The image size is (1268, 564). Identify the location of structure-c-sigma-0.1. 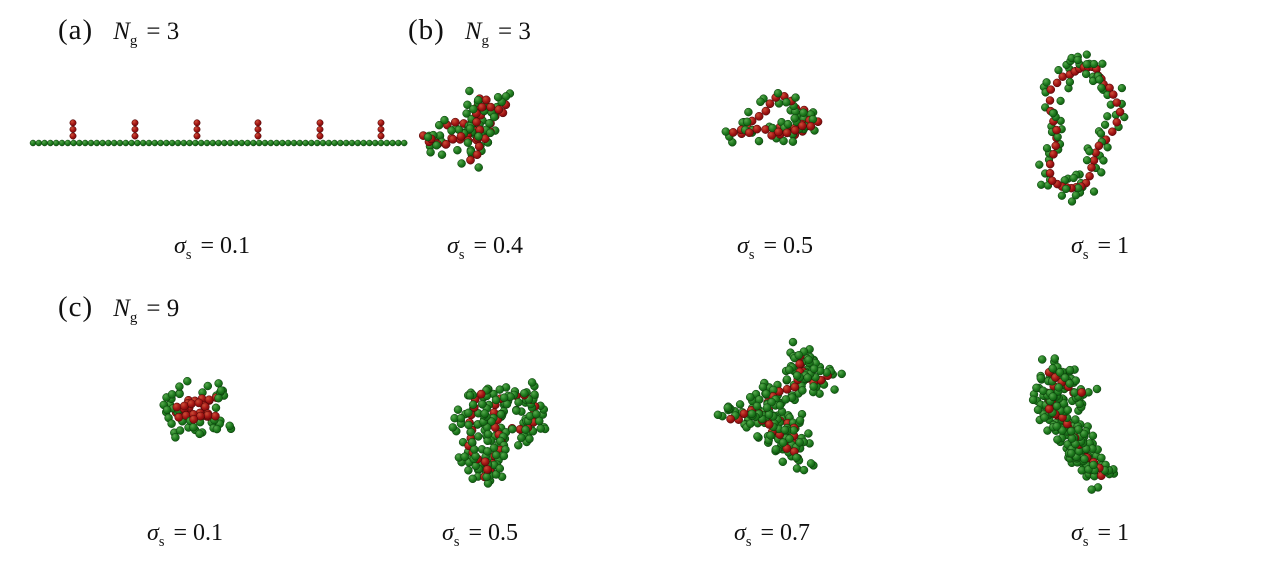
(197, 409).